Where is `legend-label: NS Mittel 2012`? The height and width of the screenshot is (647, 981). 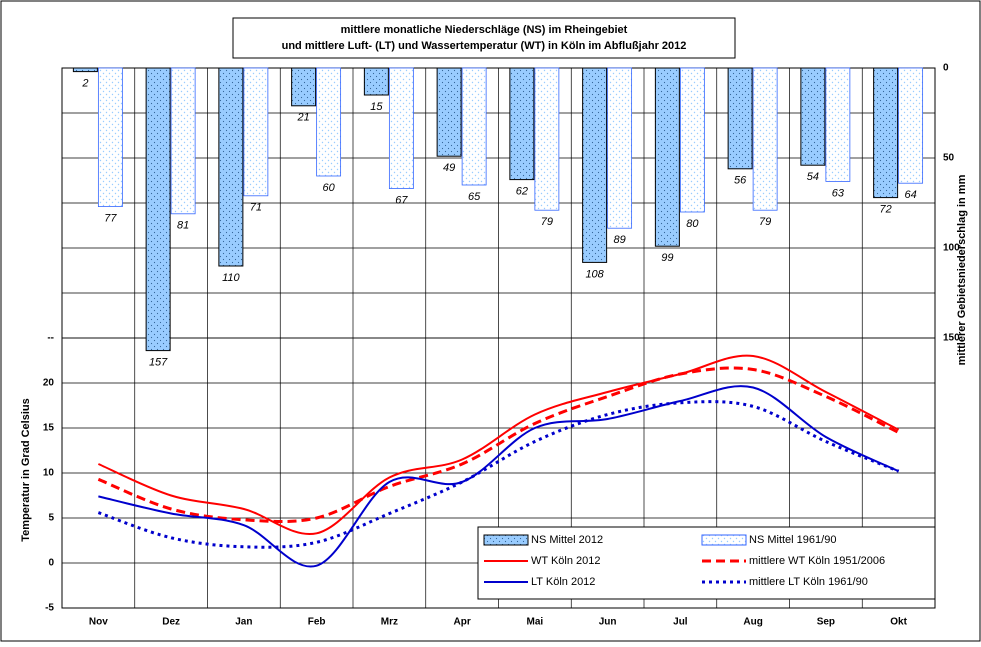 legend-label: NS Mittel 2012 is located at coordinates (567, 540).